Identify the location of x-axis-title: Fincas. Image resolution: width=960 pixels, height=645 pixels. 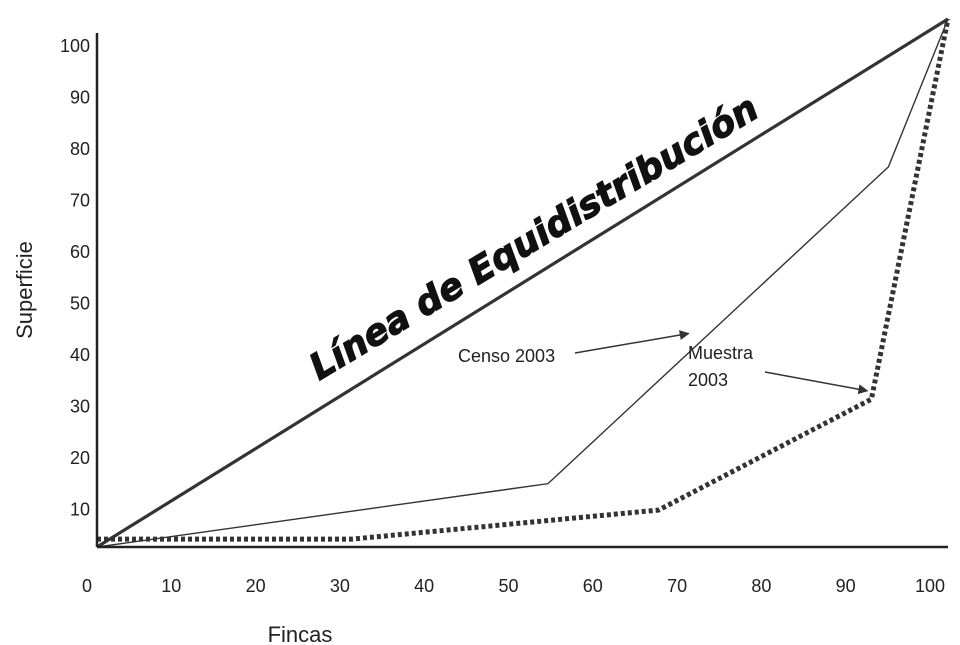
(300, 633).